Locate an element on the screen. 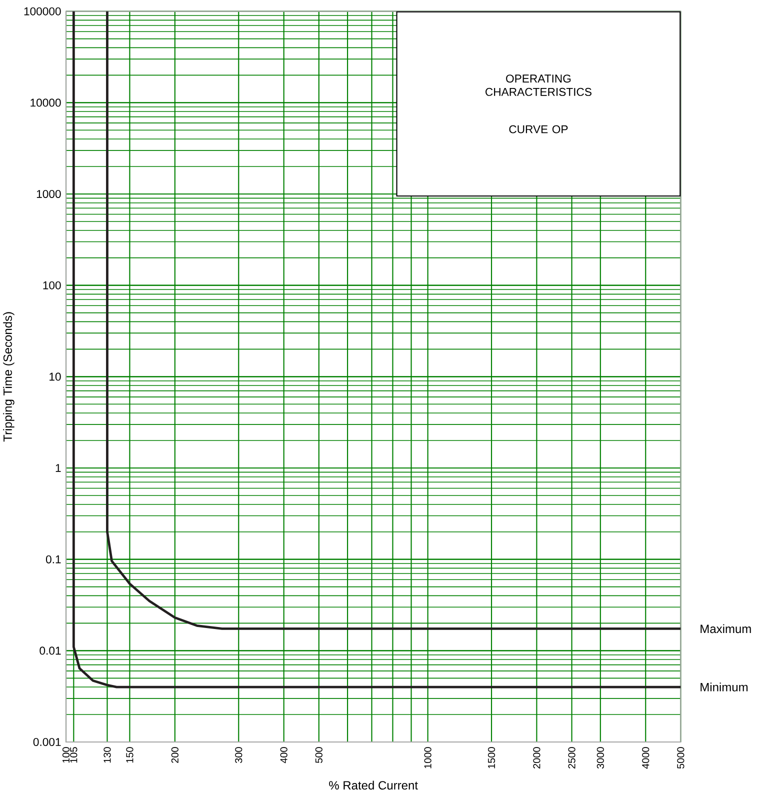 The height and width of the screenshot is (812, 763). x-tick-label: 2500 is located at coordinates (572, 757).